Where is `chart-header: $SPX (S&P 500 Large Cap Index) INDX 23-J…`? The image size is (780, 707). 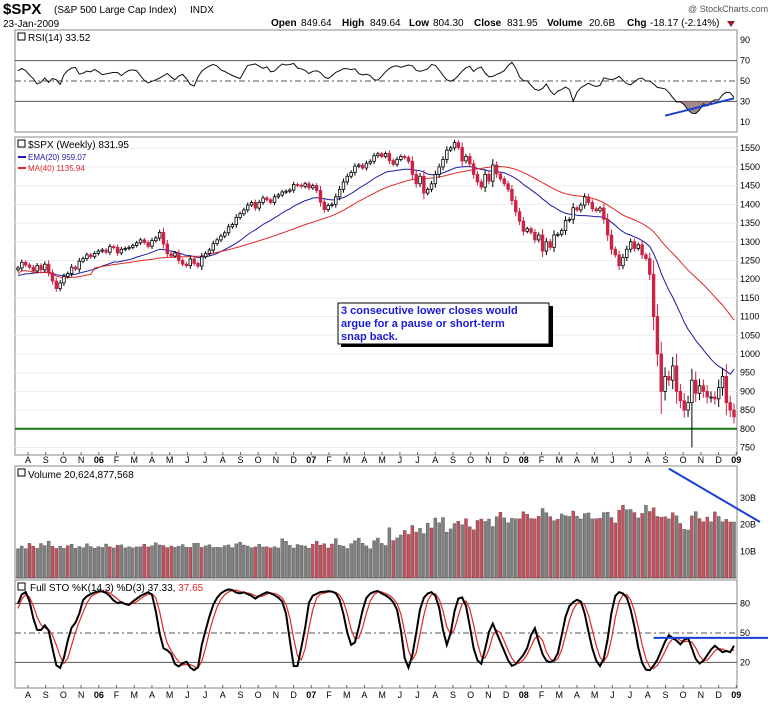
chart-header: $SPX (S&P 500 Large Cap Index) INDX 23-J… is located at coordinates (385, 15).